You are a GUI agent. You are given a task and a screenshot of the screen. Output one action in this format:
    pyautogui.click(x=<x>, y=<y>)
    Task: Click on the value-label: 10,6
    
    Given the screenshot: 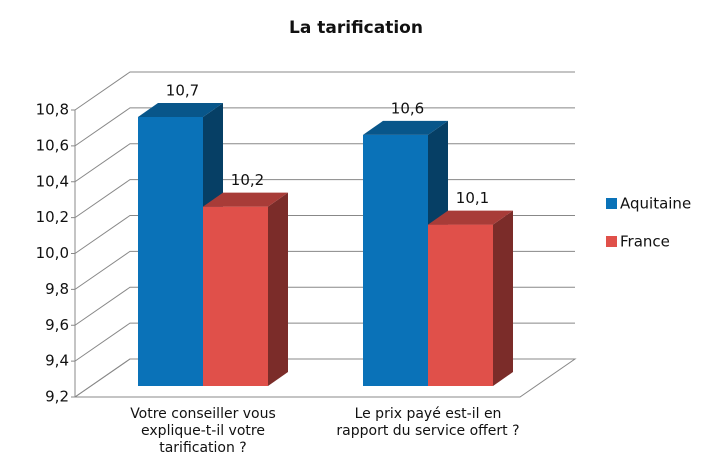 What is the action you would take?
    pyautogui.click(x=407, y=108)
    